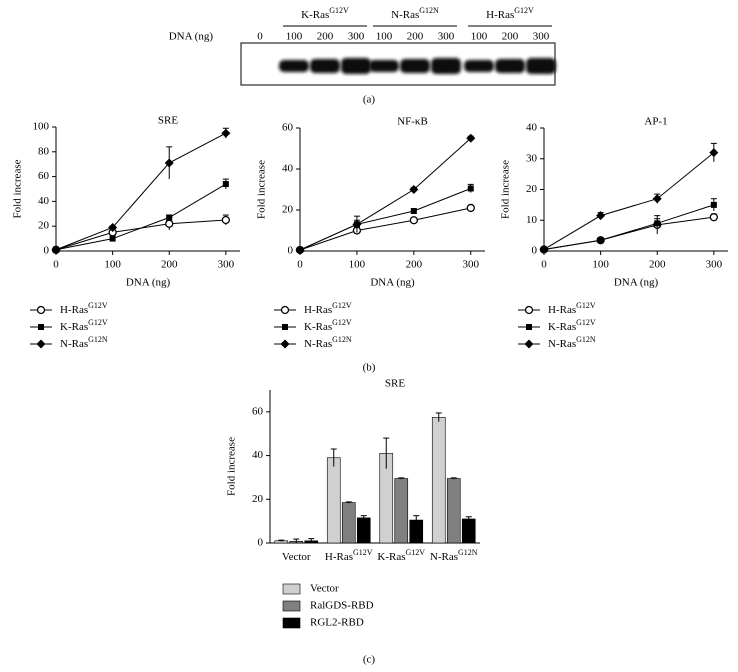 This screenshot has height=672, width=738. Describe the element at coordinates (339, 557) in the screenshot. I see `x-tick-label-base: H-Ras` at that location.